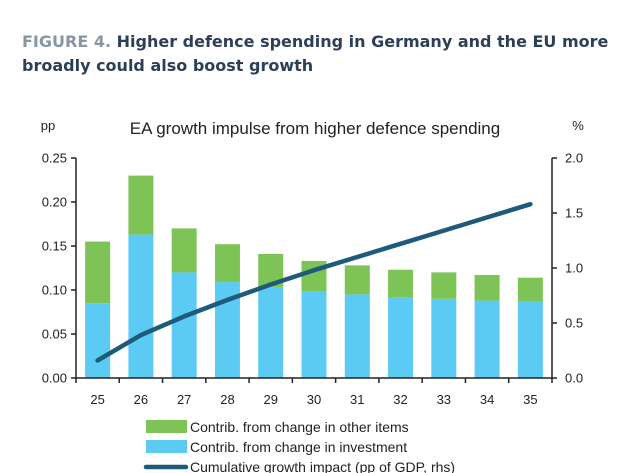  What do you see at coordinates (299, 427) in the screenshot?
I see `legend-label: Contrib. from change in other items` at bounding box center [299, 427].